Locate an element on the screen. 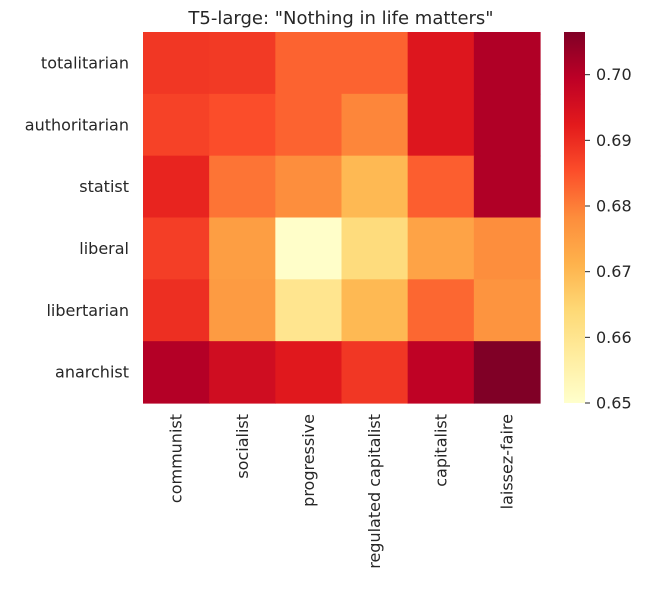 This screenshot has width=646, height=603. y-tick-label: statist is located at coordinates (104, 186).